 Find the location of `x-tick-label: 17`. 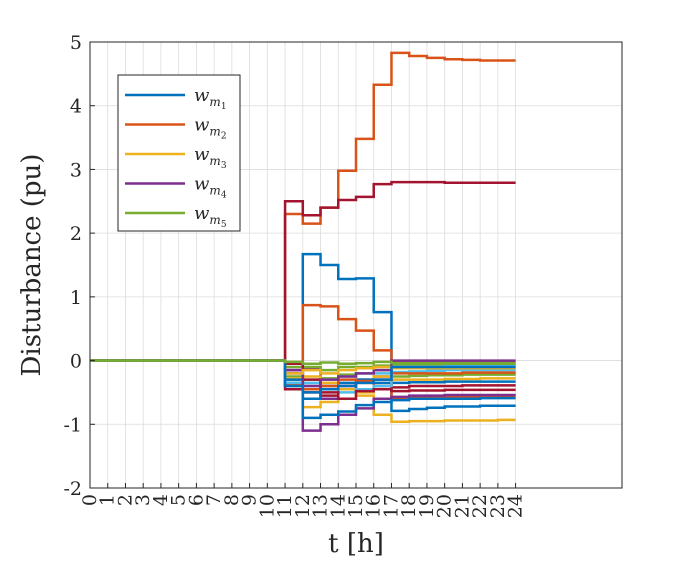

x-tick-label: 17 is located at coordinates (391, 506).